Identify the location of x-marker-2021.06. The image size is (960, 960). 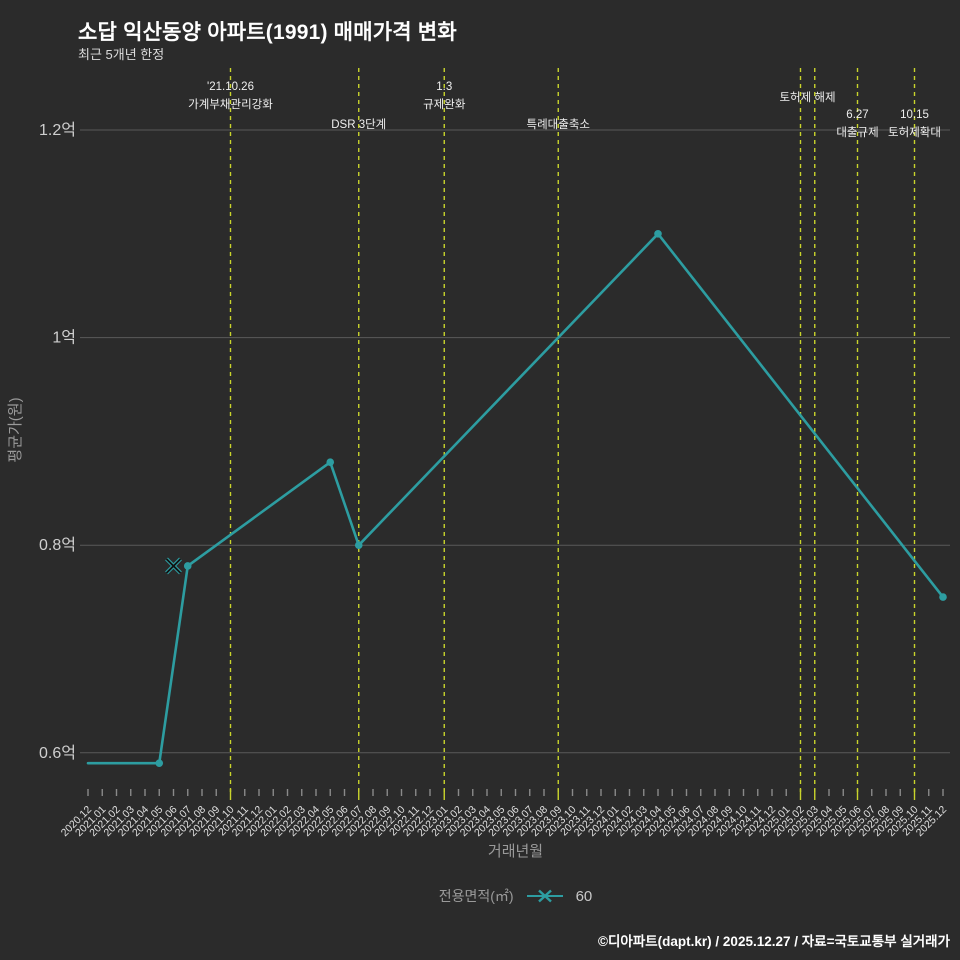
(173, 566).